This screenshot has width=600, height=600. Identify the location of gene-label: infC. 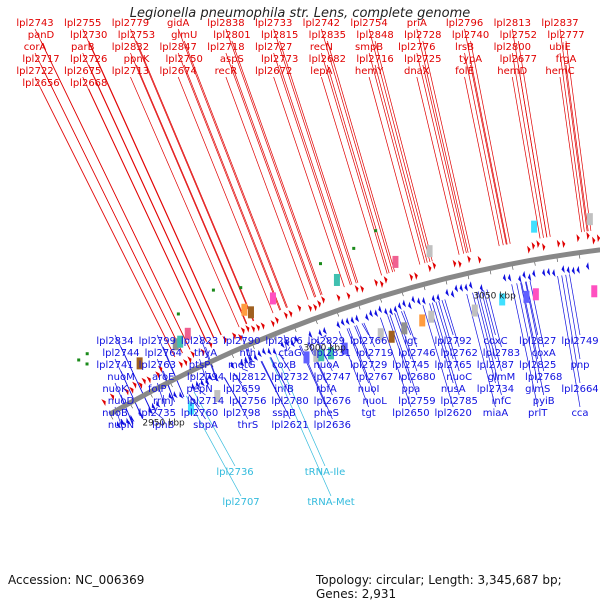
(502, 401).